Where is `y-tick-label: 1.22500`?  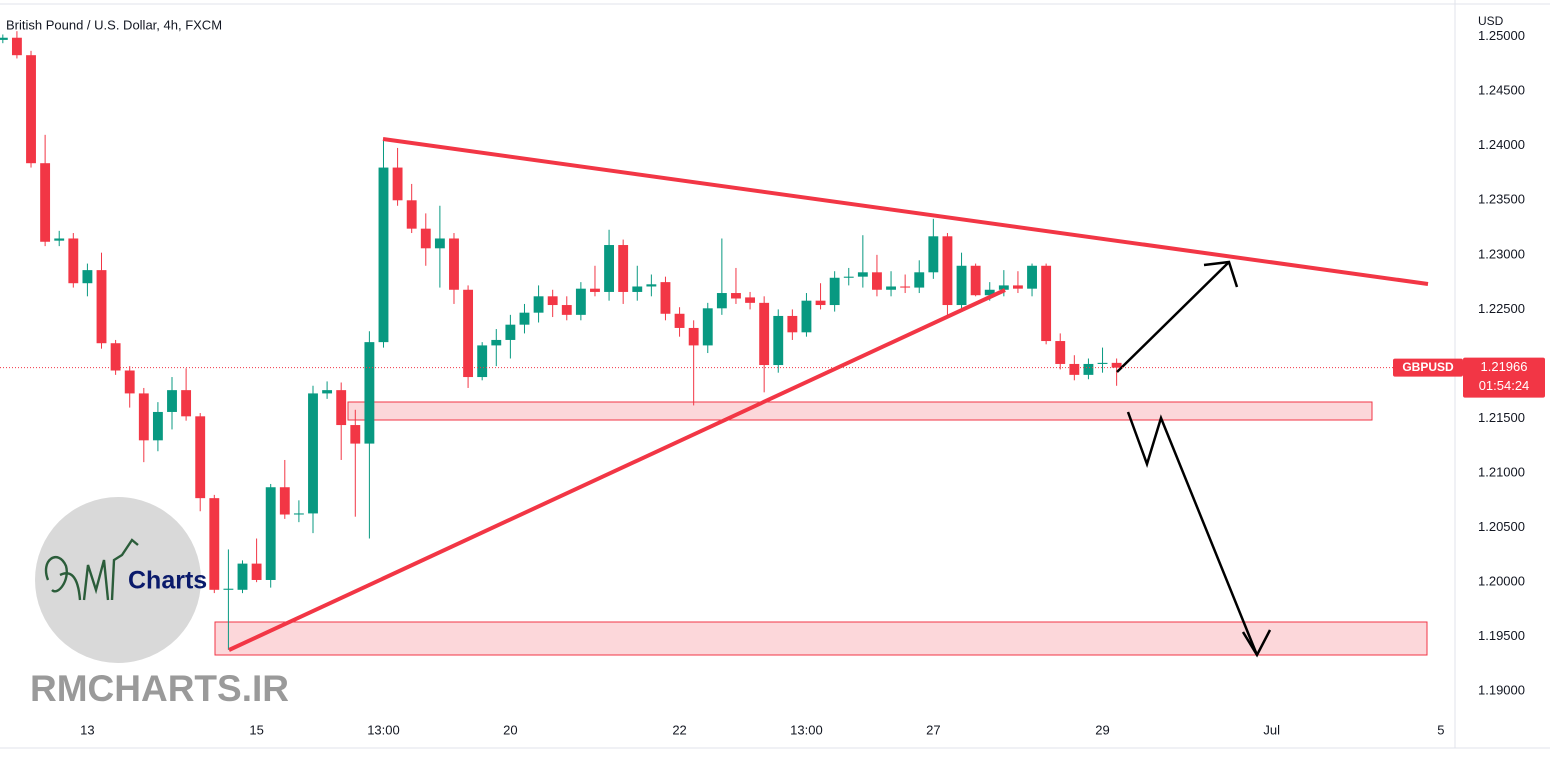 y-tick-label: 1.22500 is located at coordinates (1501, 308).